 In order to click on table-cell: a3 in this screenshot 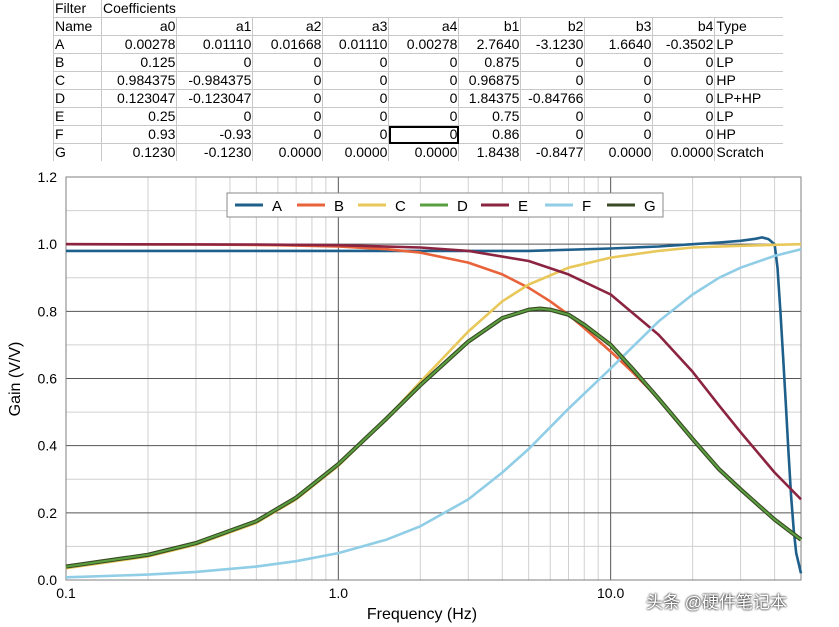, I will do `click(355, 26)`.